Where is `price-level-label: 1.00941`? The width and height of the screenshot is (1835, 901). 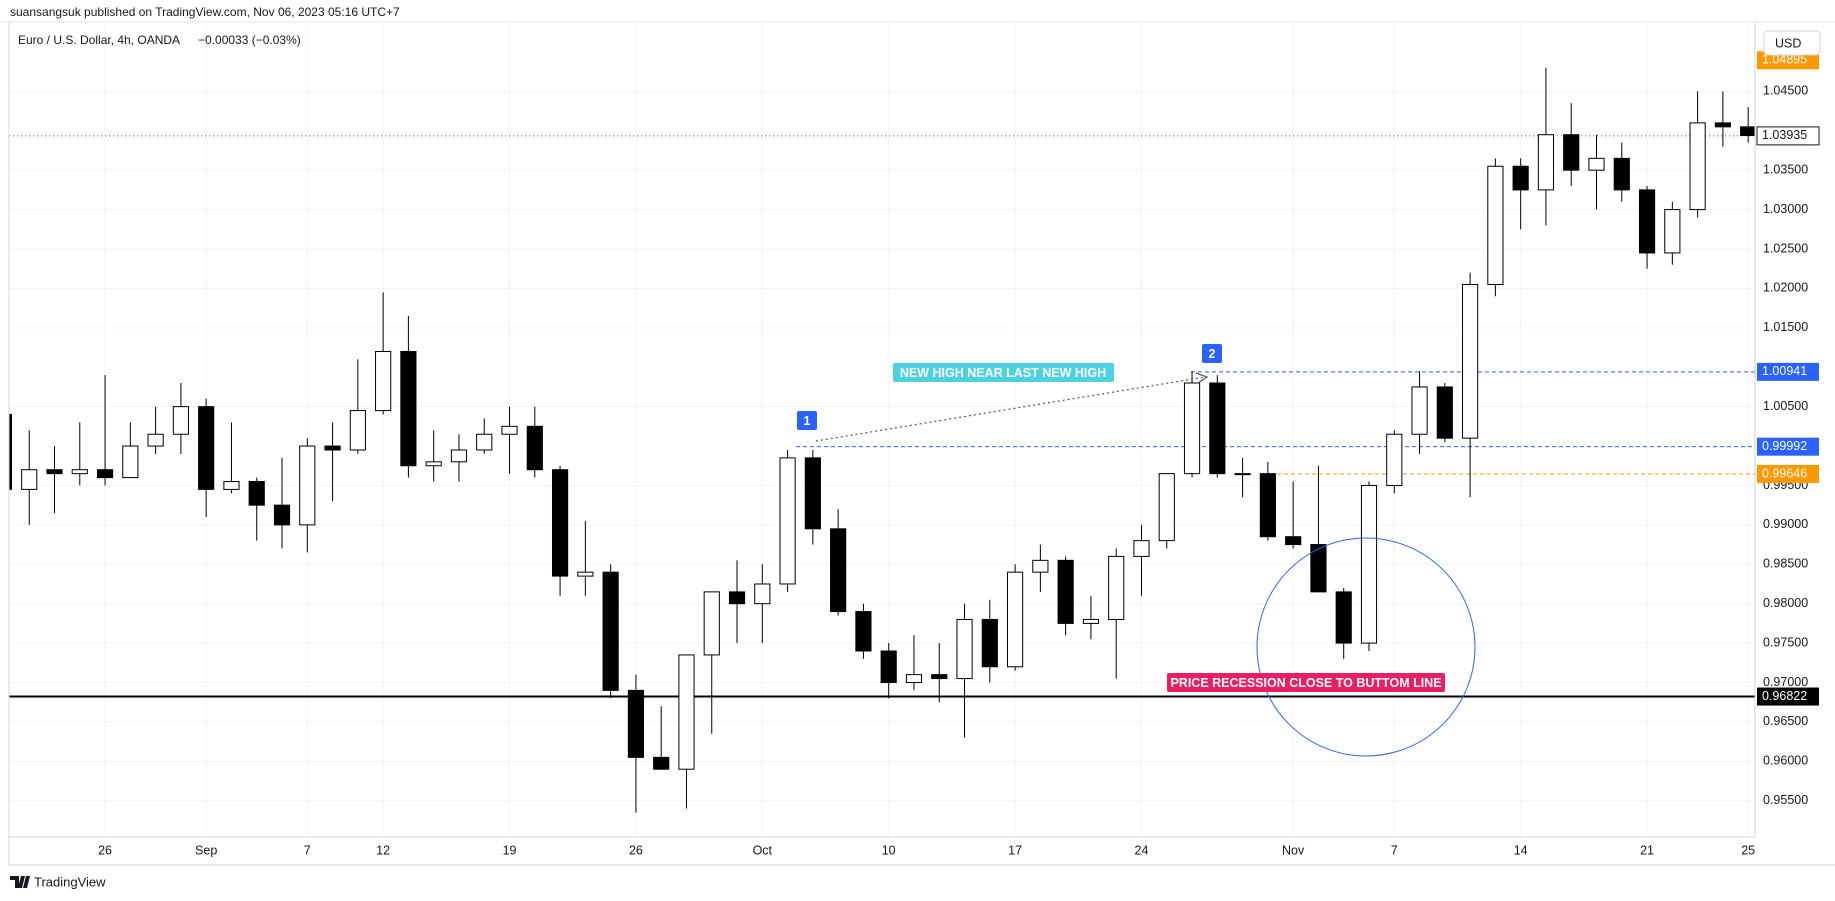
price-level-label: 1.00941 is located at coordinates (1784, 371).